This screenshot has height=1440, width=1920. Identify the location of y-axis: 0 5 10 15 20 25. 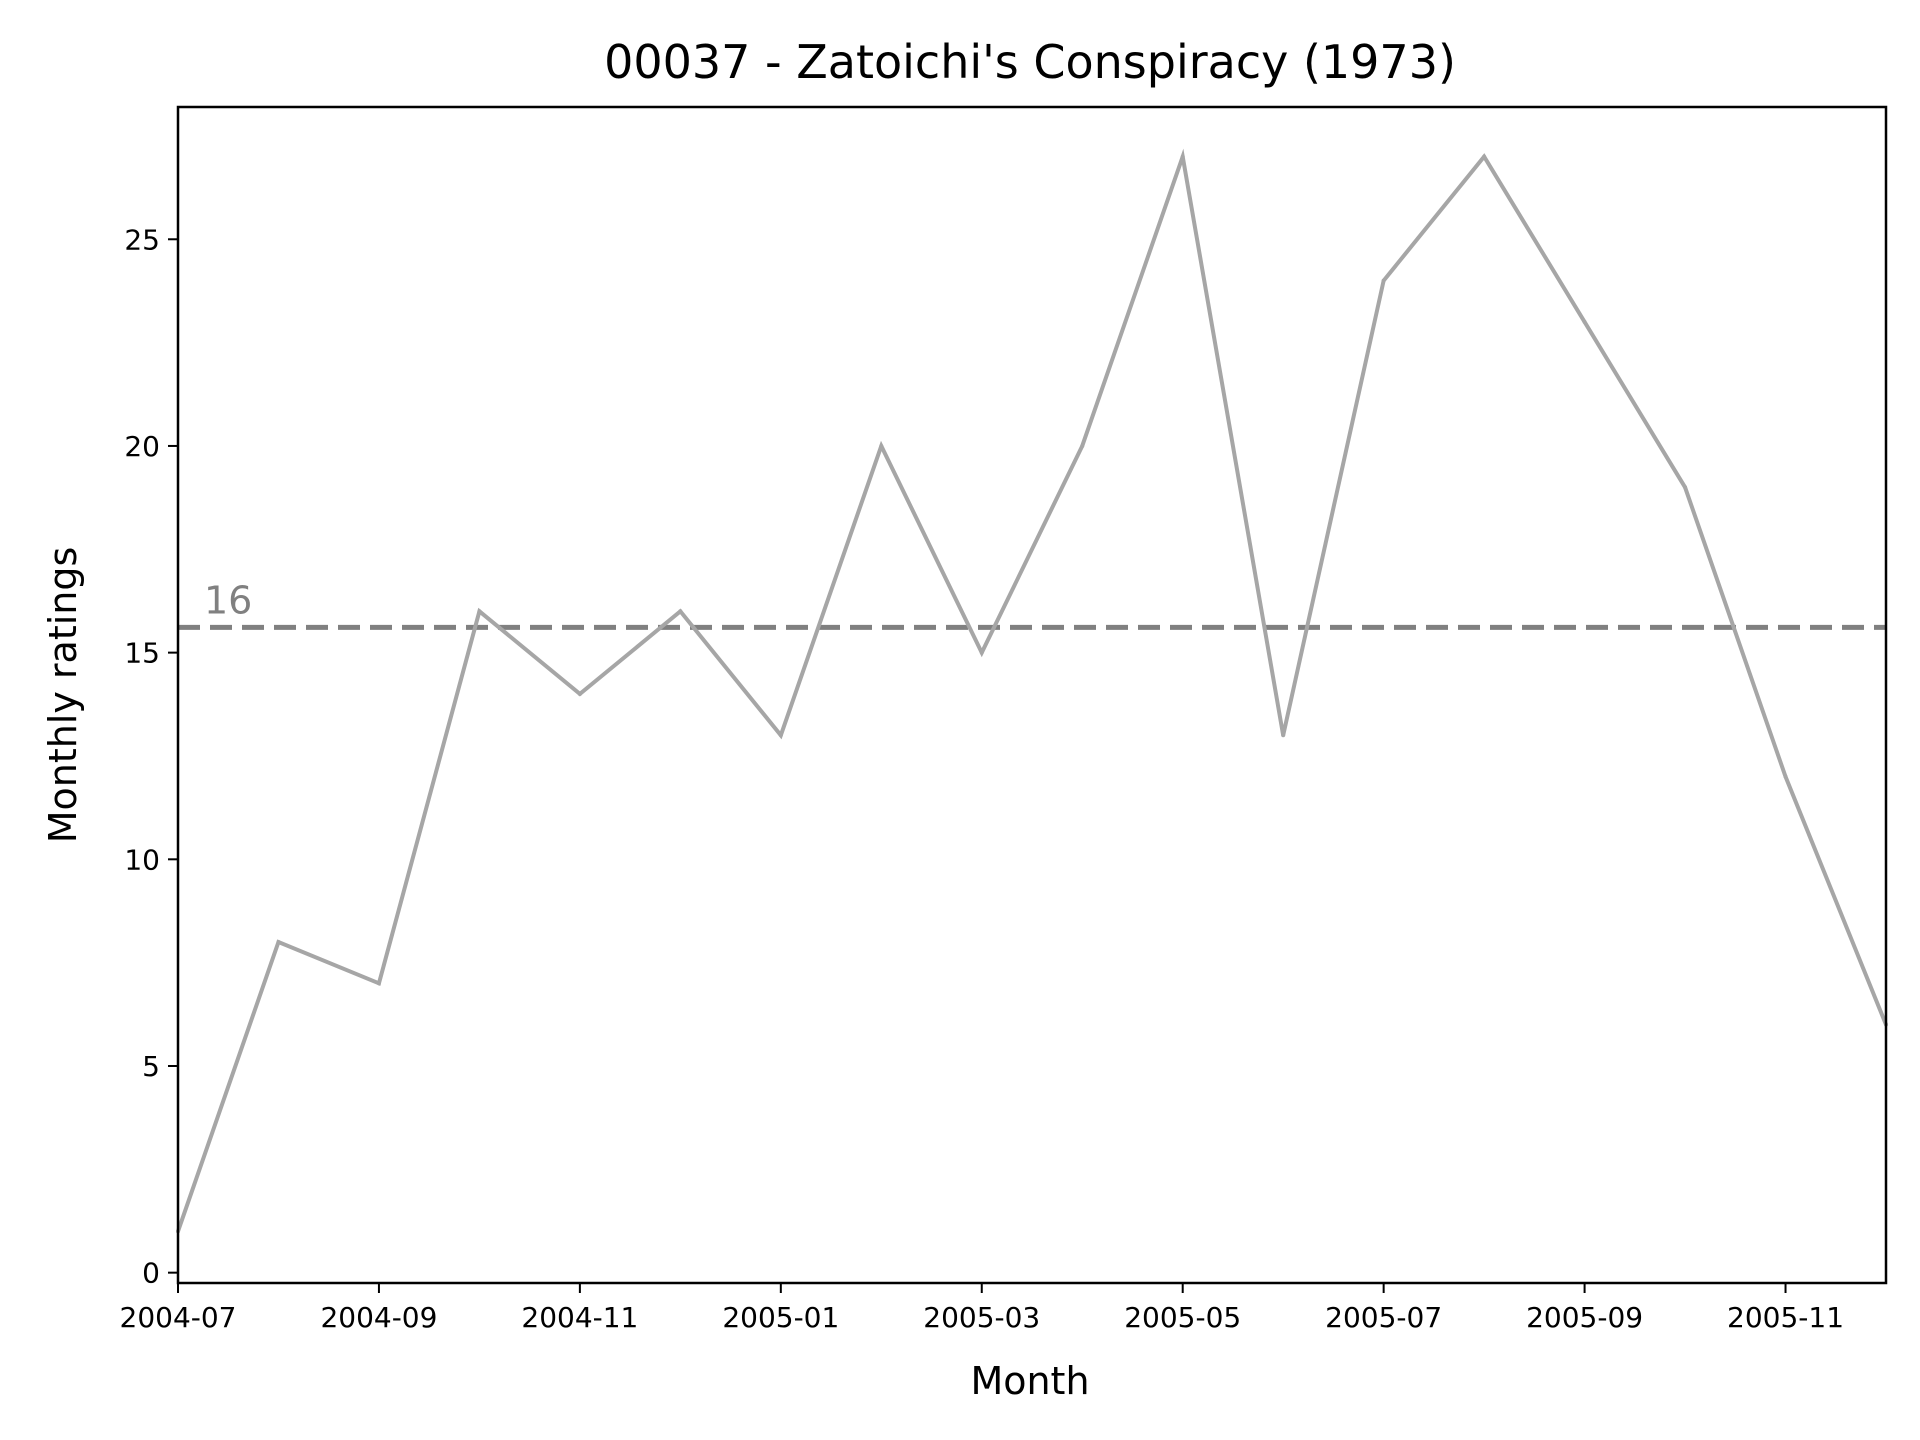
(151, 756).